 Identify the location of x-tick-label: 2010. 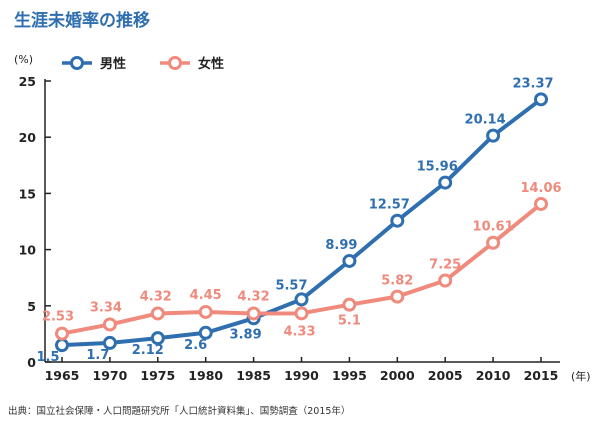
(493, 375).